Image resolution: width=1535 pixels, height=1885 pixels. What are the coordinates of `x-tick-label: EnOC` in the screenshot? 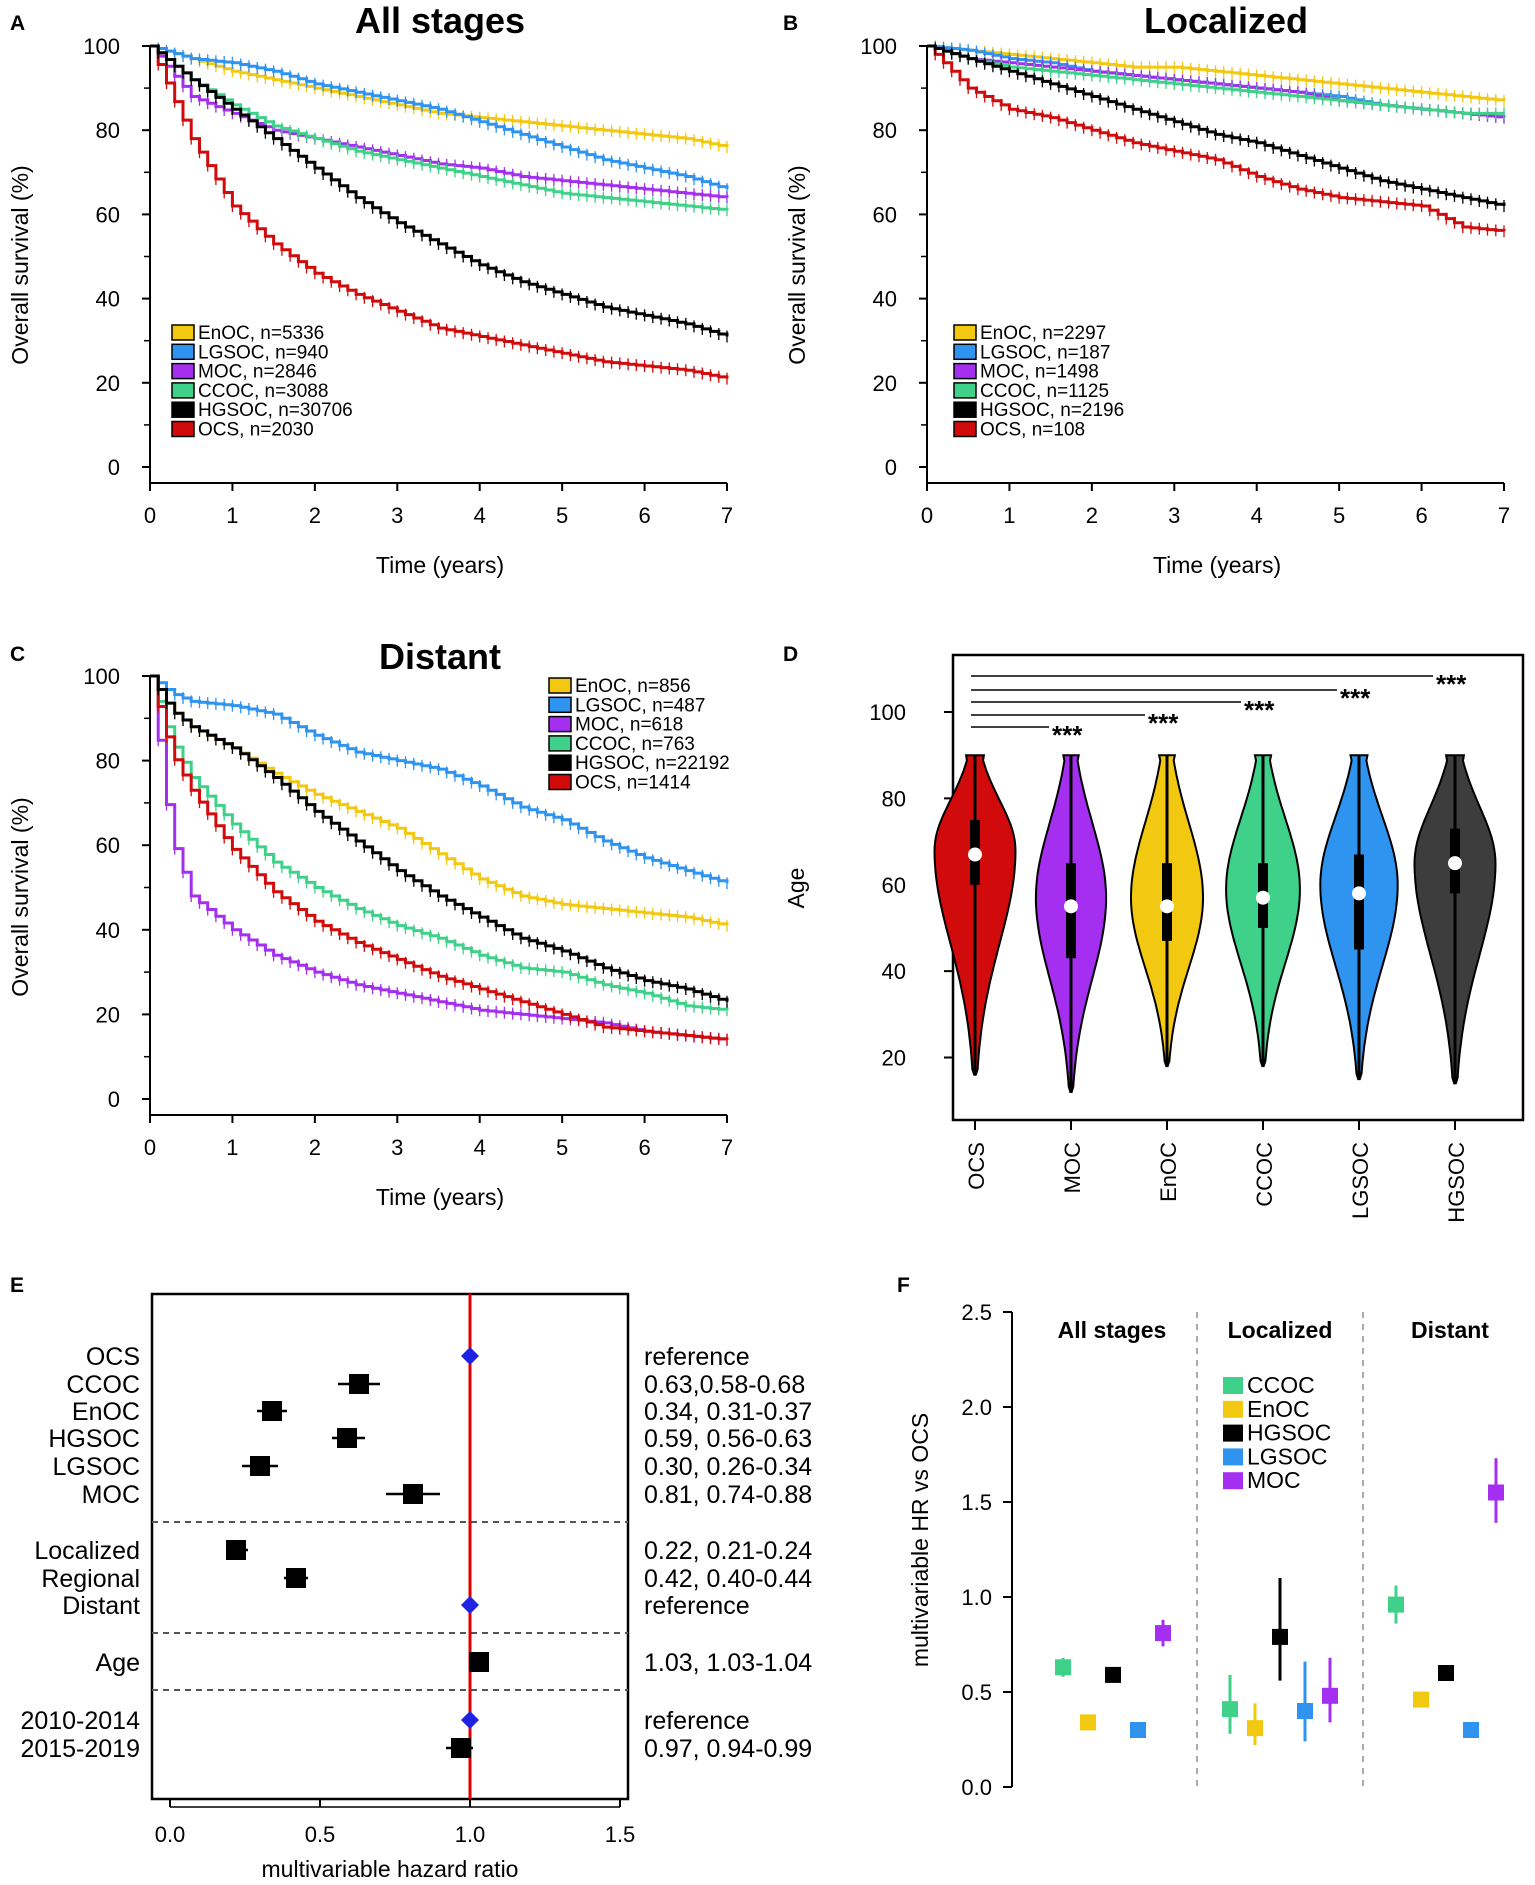 It's located at (1168, 1172).